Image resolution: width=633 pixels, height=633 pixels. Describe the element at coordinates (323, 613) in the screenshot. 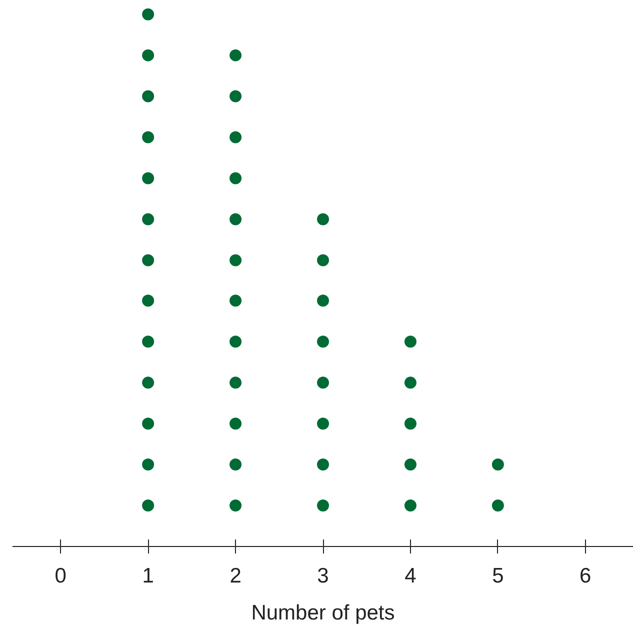

I see `x-axis-title: Number of pets` at that location.